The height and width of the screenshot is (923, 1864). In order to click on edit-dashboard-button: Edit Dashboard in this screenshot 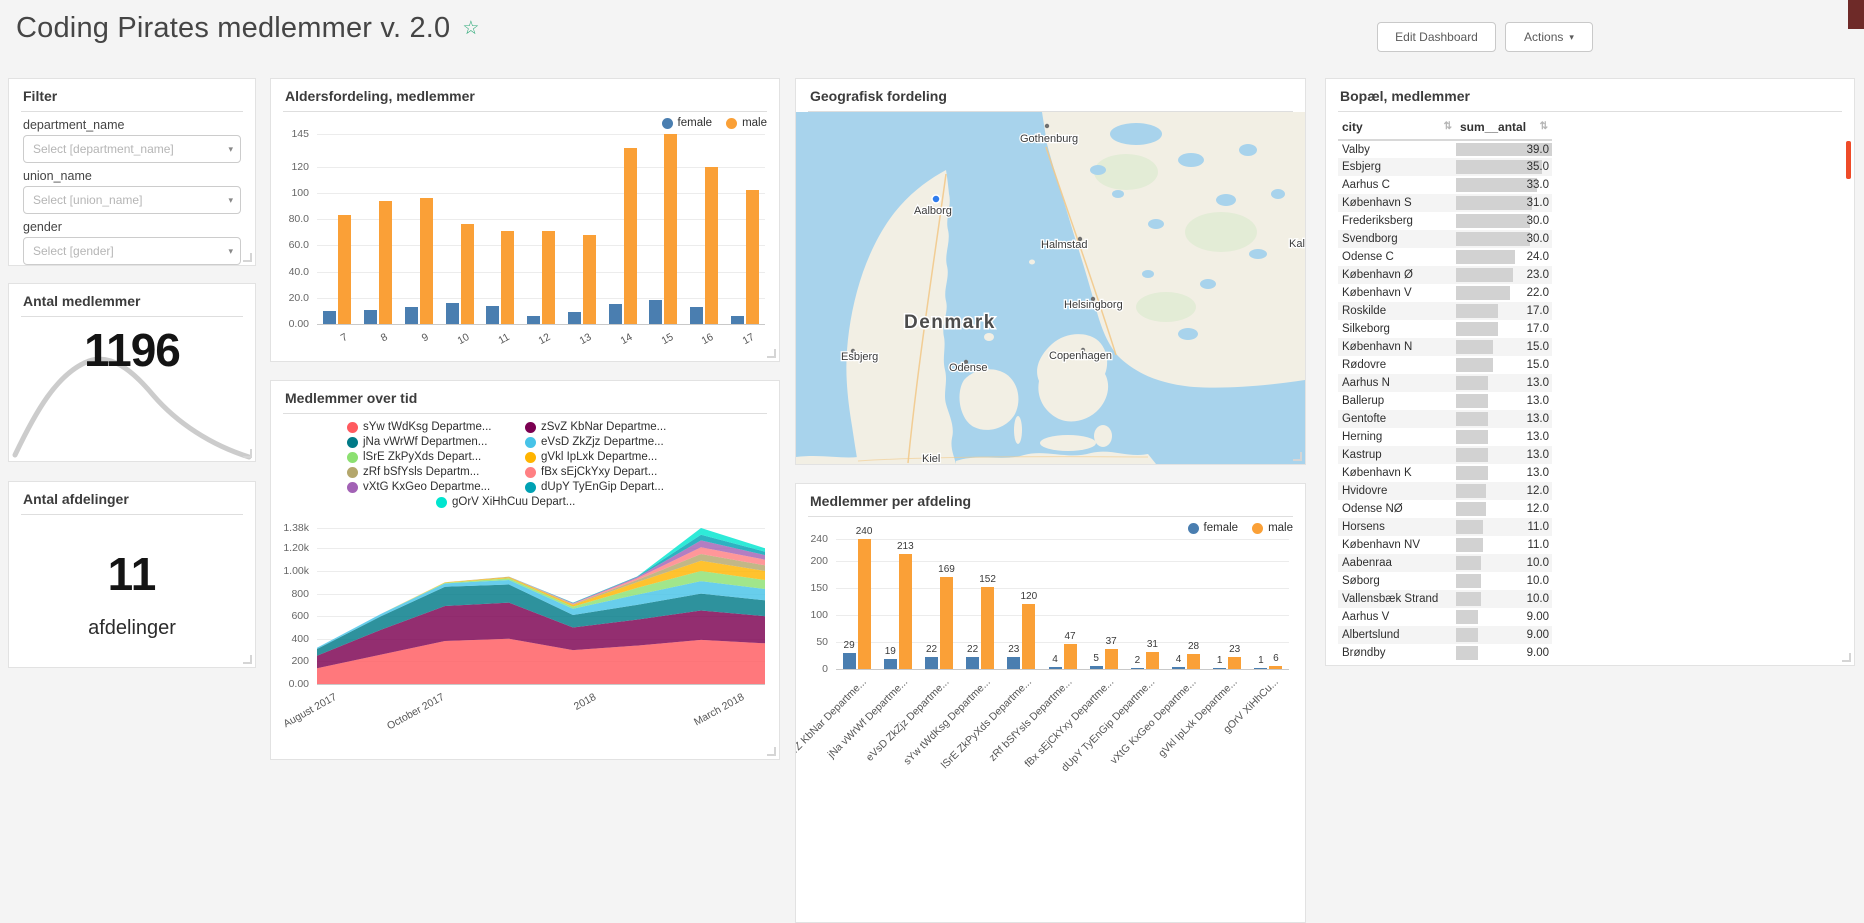, I will do `click(1436, 37)`.